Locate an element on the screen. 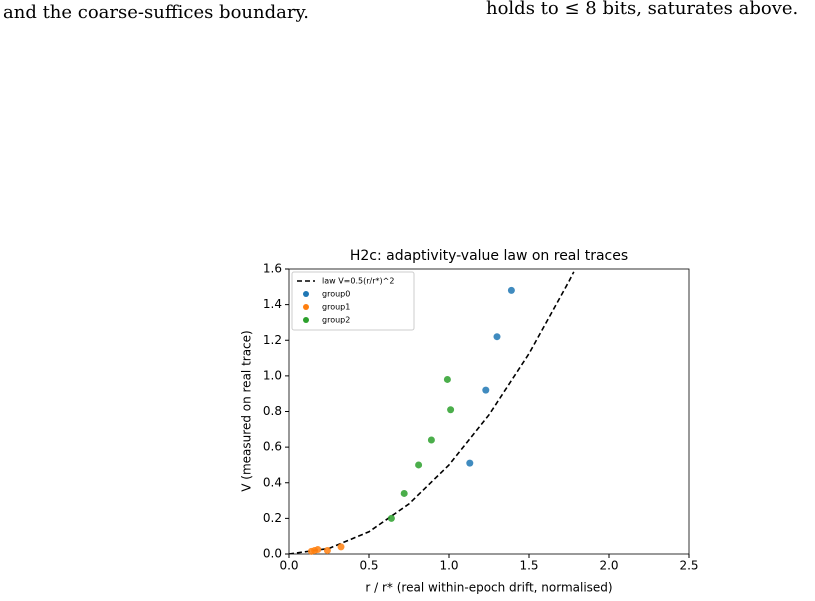  y-tick-label: 1.6 is located at coordinates (272, 269).